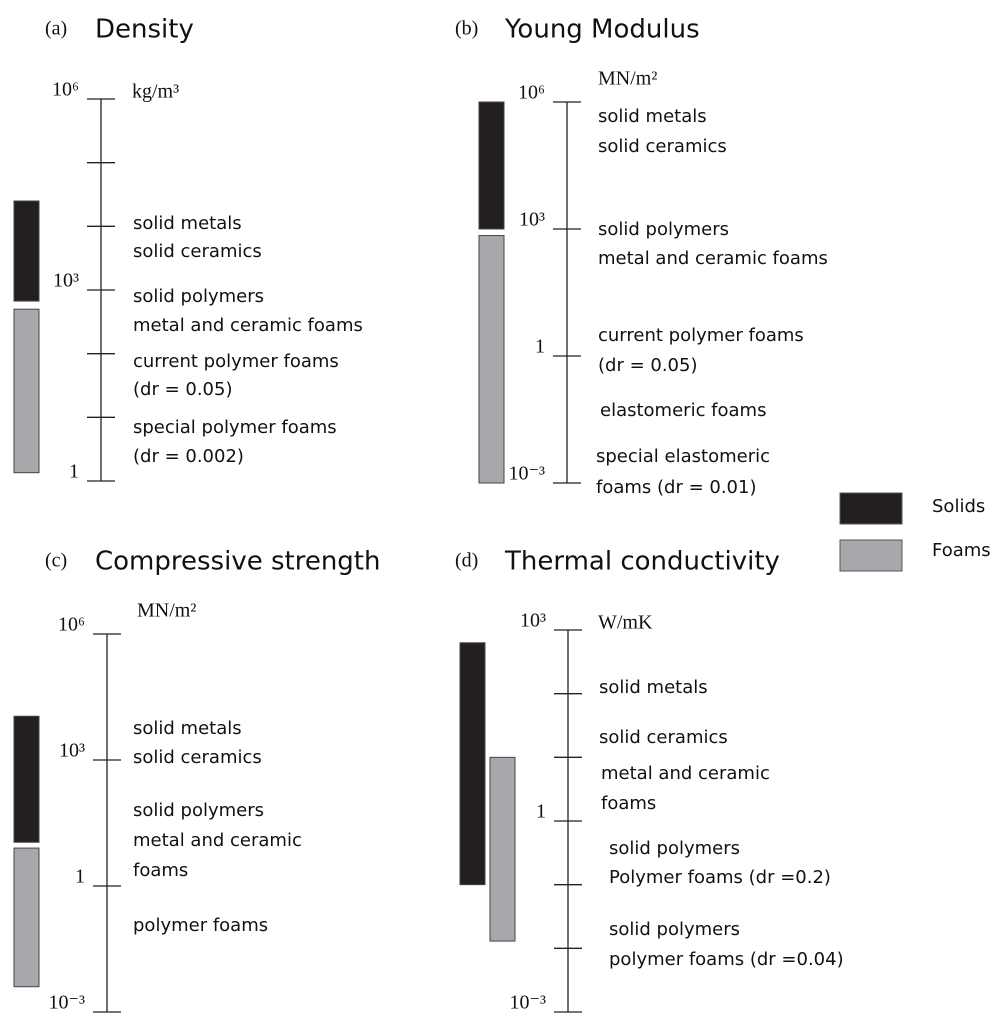  Describe the element at coordinates (144, 30) in the screenshot. I see `panel-title: Density` at that location.